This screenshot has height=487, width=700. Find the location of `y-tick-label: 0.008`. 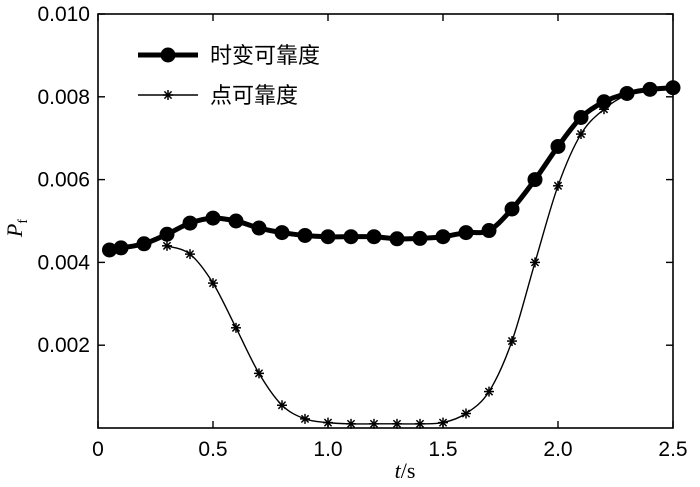

y-tick-label: 0.008 is located at coordinates (63, 97).